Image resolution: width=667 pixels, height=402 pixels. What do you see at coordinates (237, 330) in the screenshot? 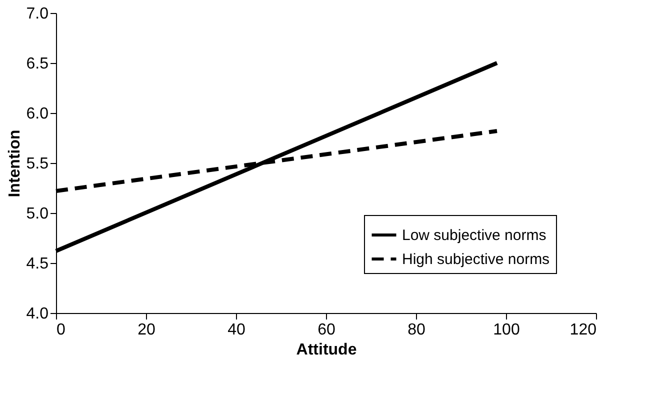
I see `x-tick-label: 40` at bounding box center [237, 330].